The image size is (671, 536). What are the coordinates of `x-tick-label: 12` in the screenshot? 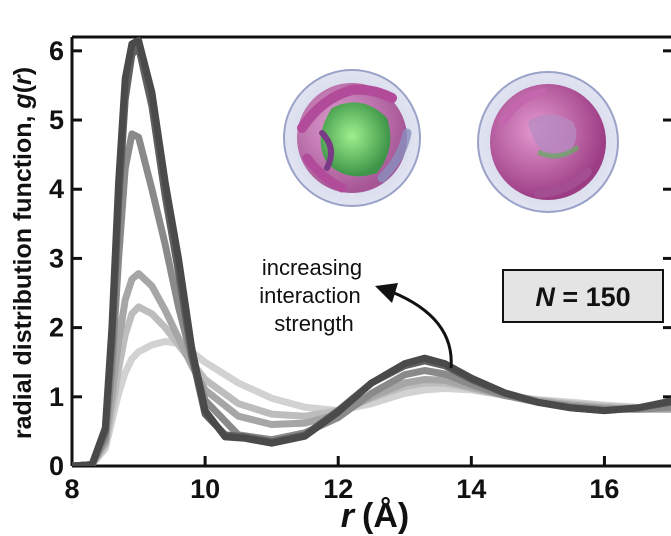 It's located at (338, 489).